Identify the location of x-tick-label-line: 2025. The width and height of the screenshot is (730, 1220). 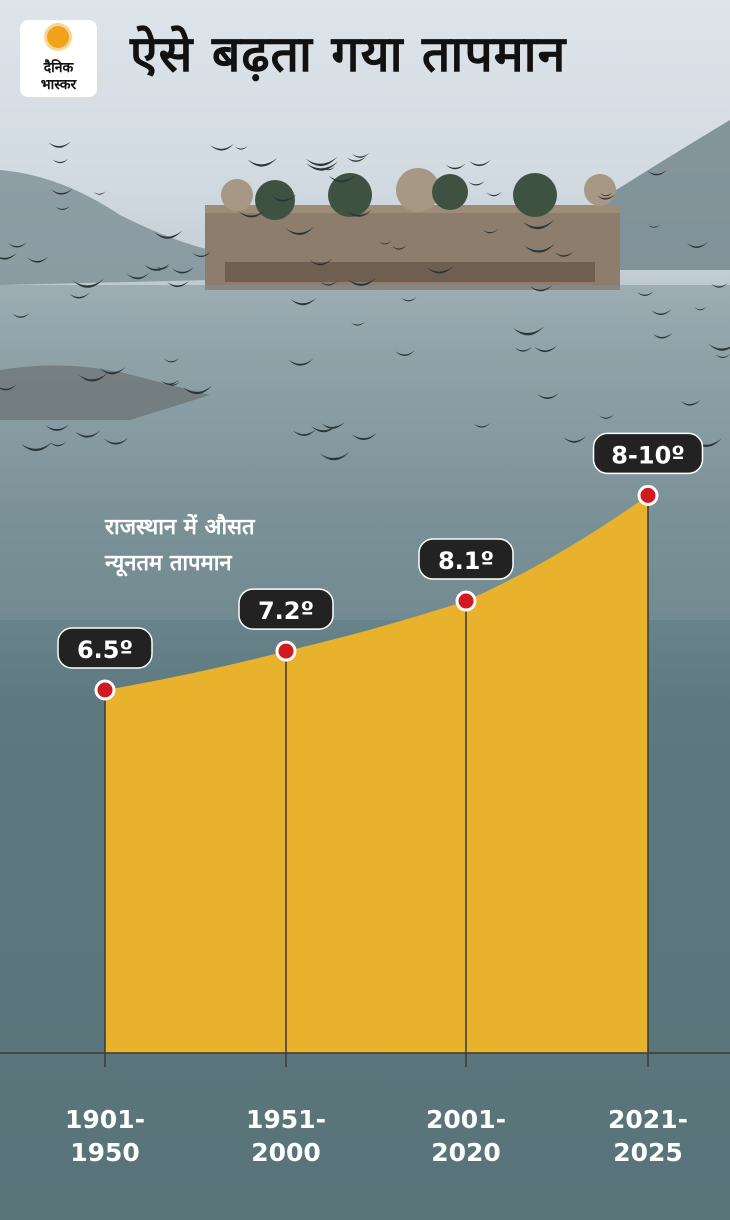
(648, 1152).